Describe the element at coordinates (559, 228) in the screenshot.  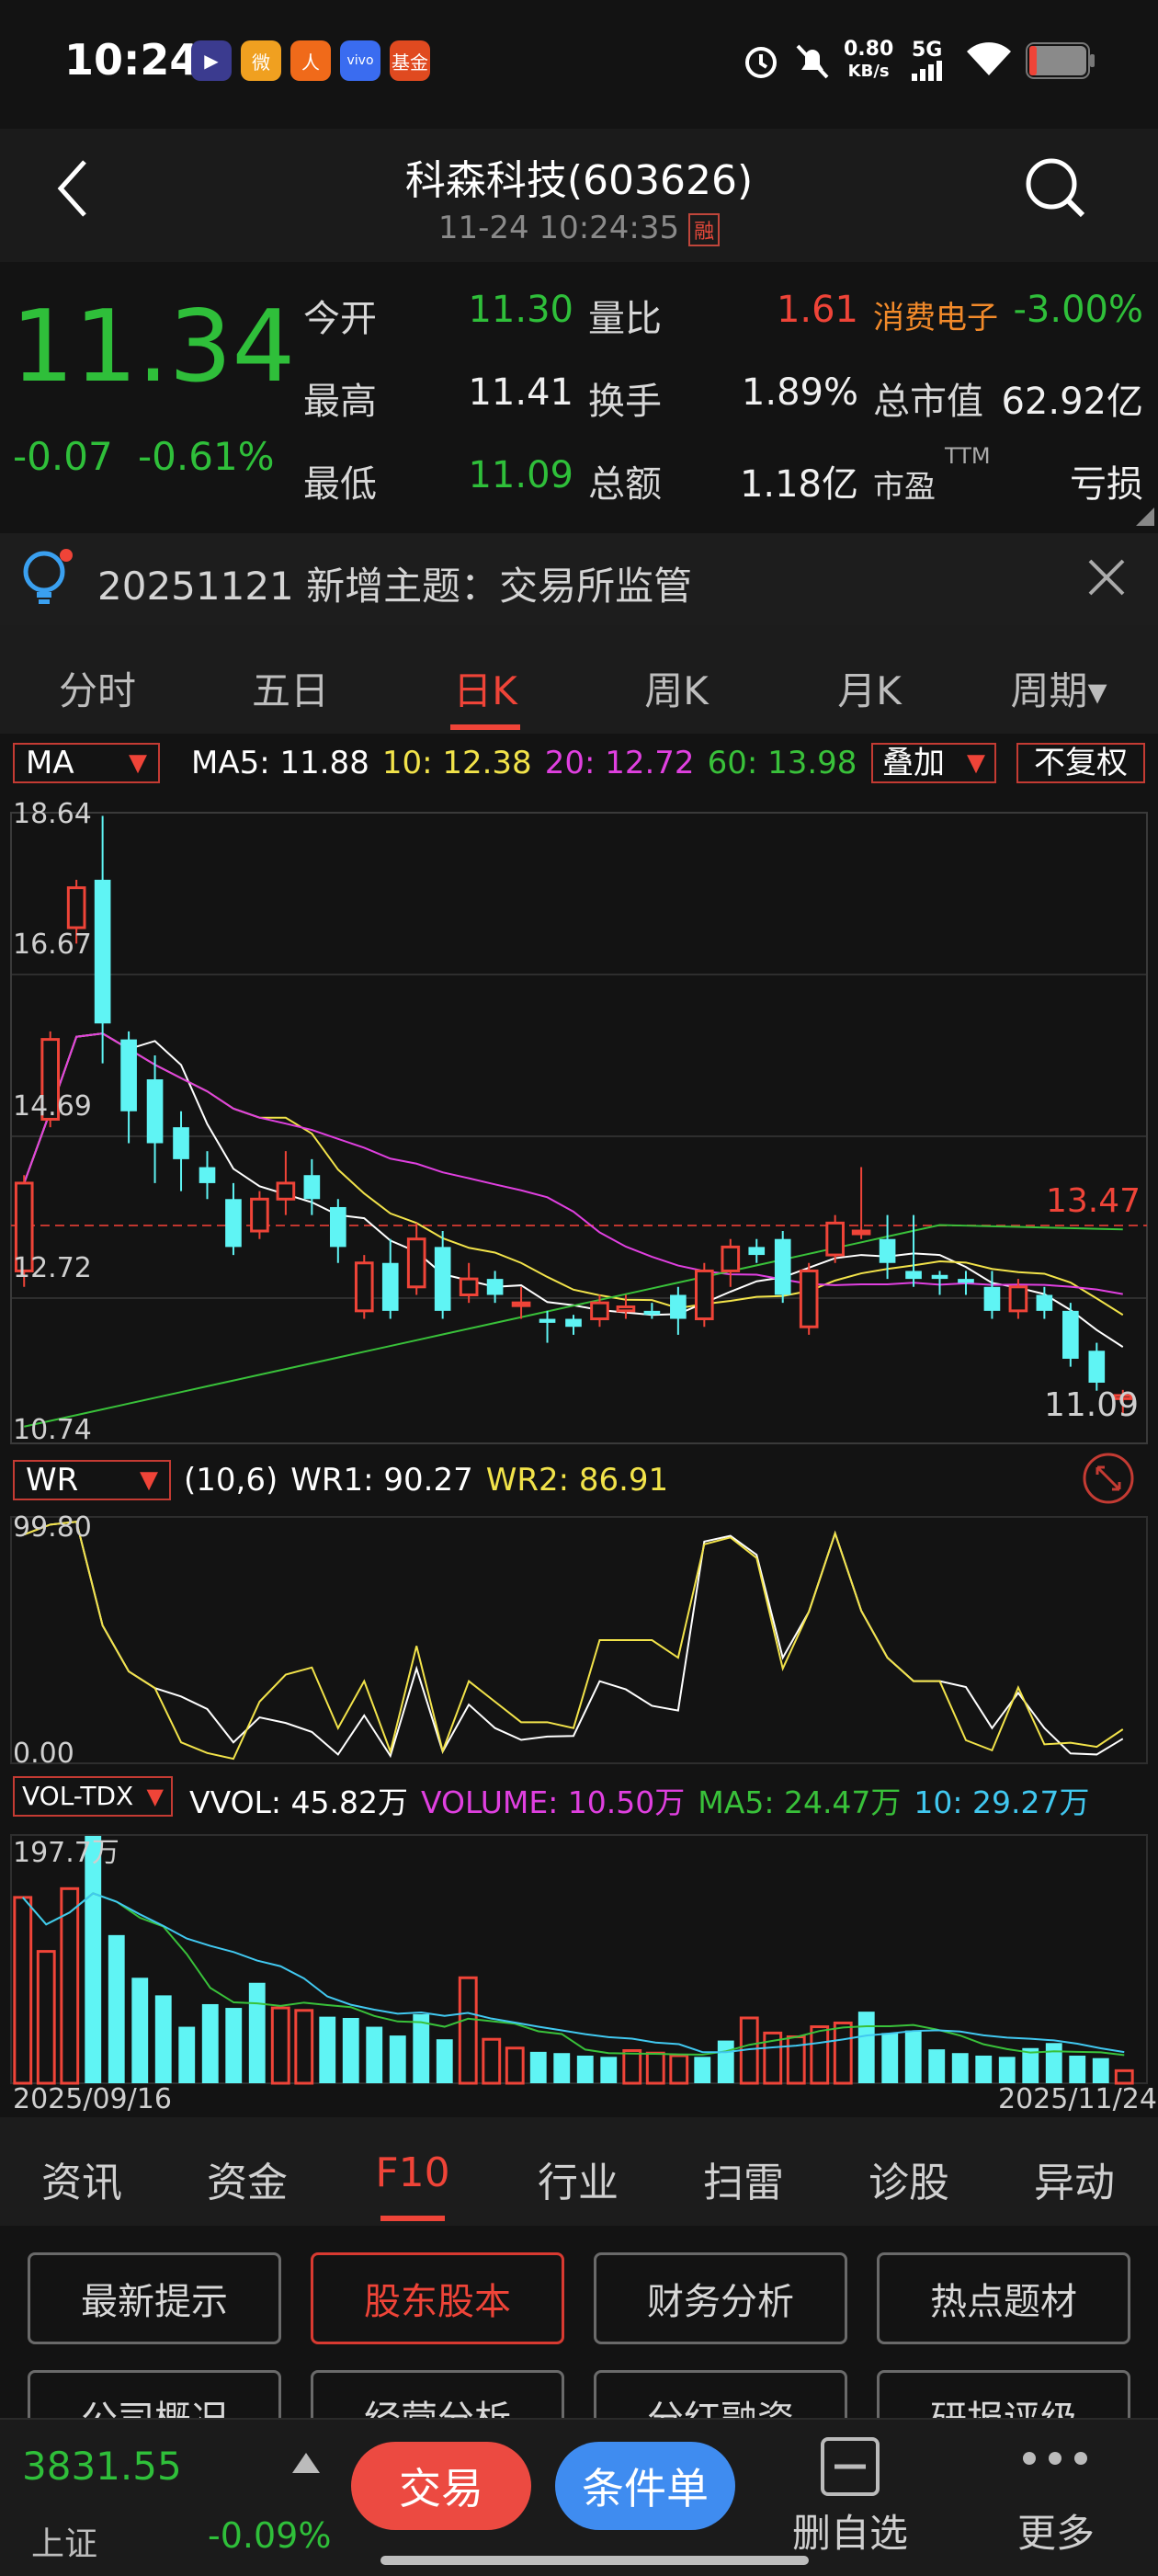
I see `datetime-text: 11-24 10:24:35` at that location.